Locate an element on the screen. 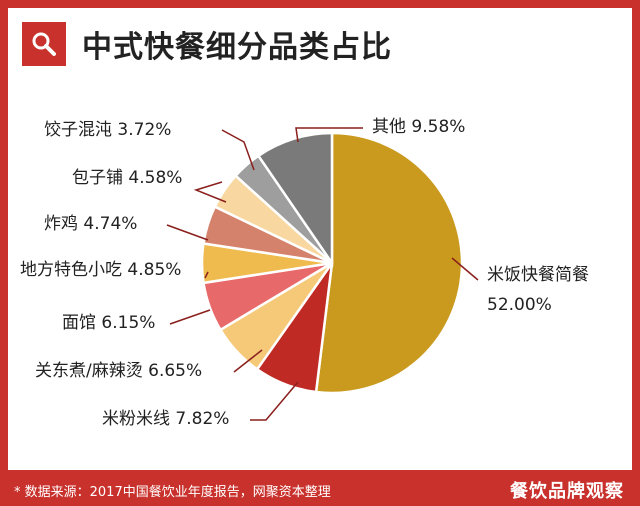 This screenshot has height=506, width=640. title-row: 中式快餐细分品类占比 is located at coordinates (207, 44).